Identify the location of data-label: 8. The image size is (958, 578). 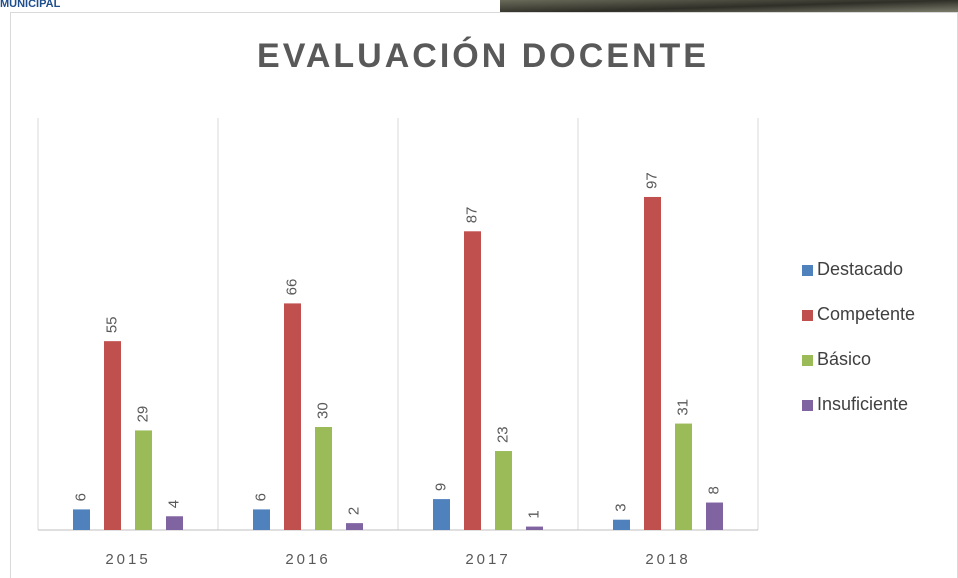
(713, 490).